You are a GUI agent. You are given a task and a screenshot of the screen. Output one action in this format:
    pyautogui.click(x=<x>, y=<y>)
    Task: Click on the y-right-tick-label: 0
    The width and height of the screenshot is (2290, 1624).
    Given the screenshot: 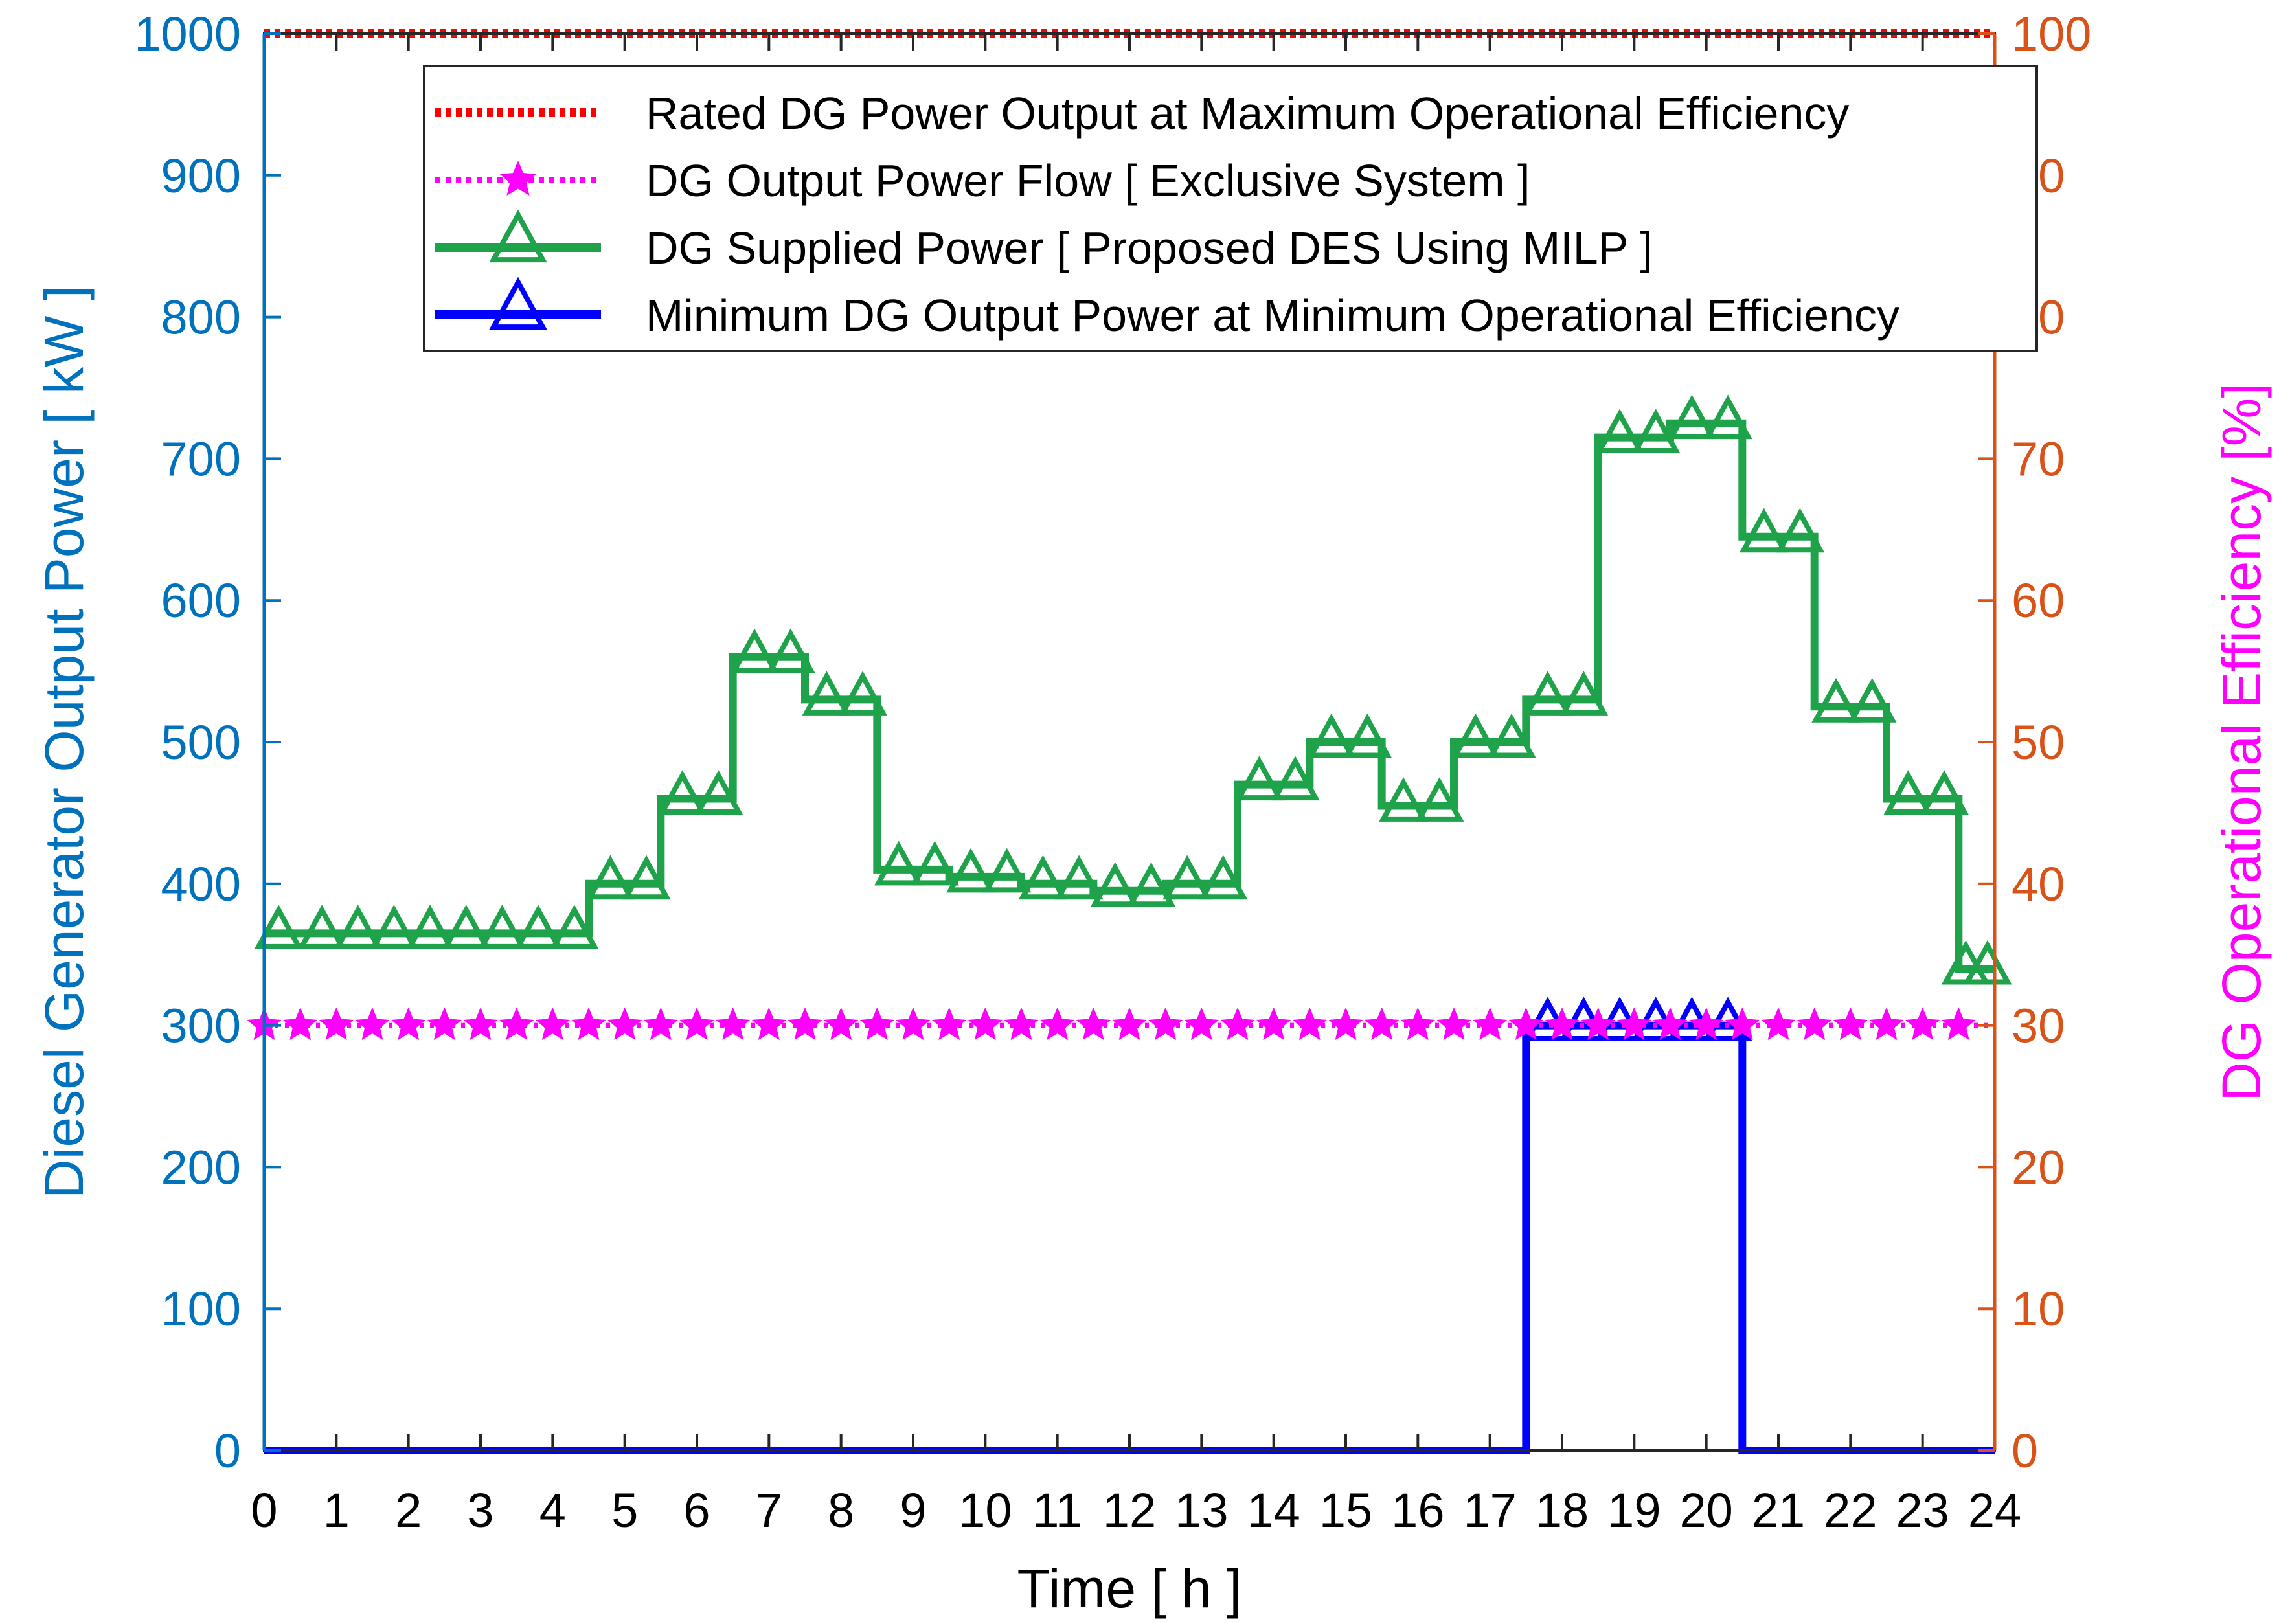 What is the action you would take?
    pyautogui.click(x=2025, y=1451)
    